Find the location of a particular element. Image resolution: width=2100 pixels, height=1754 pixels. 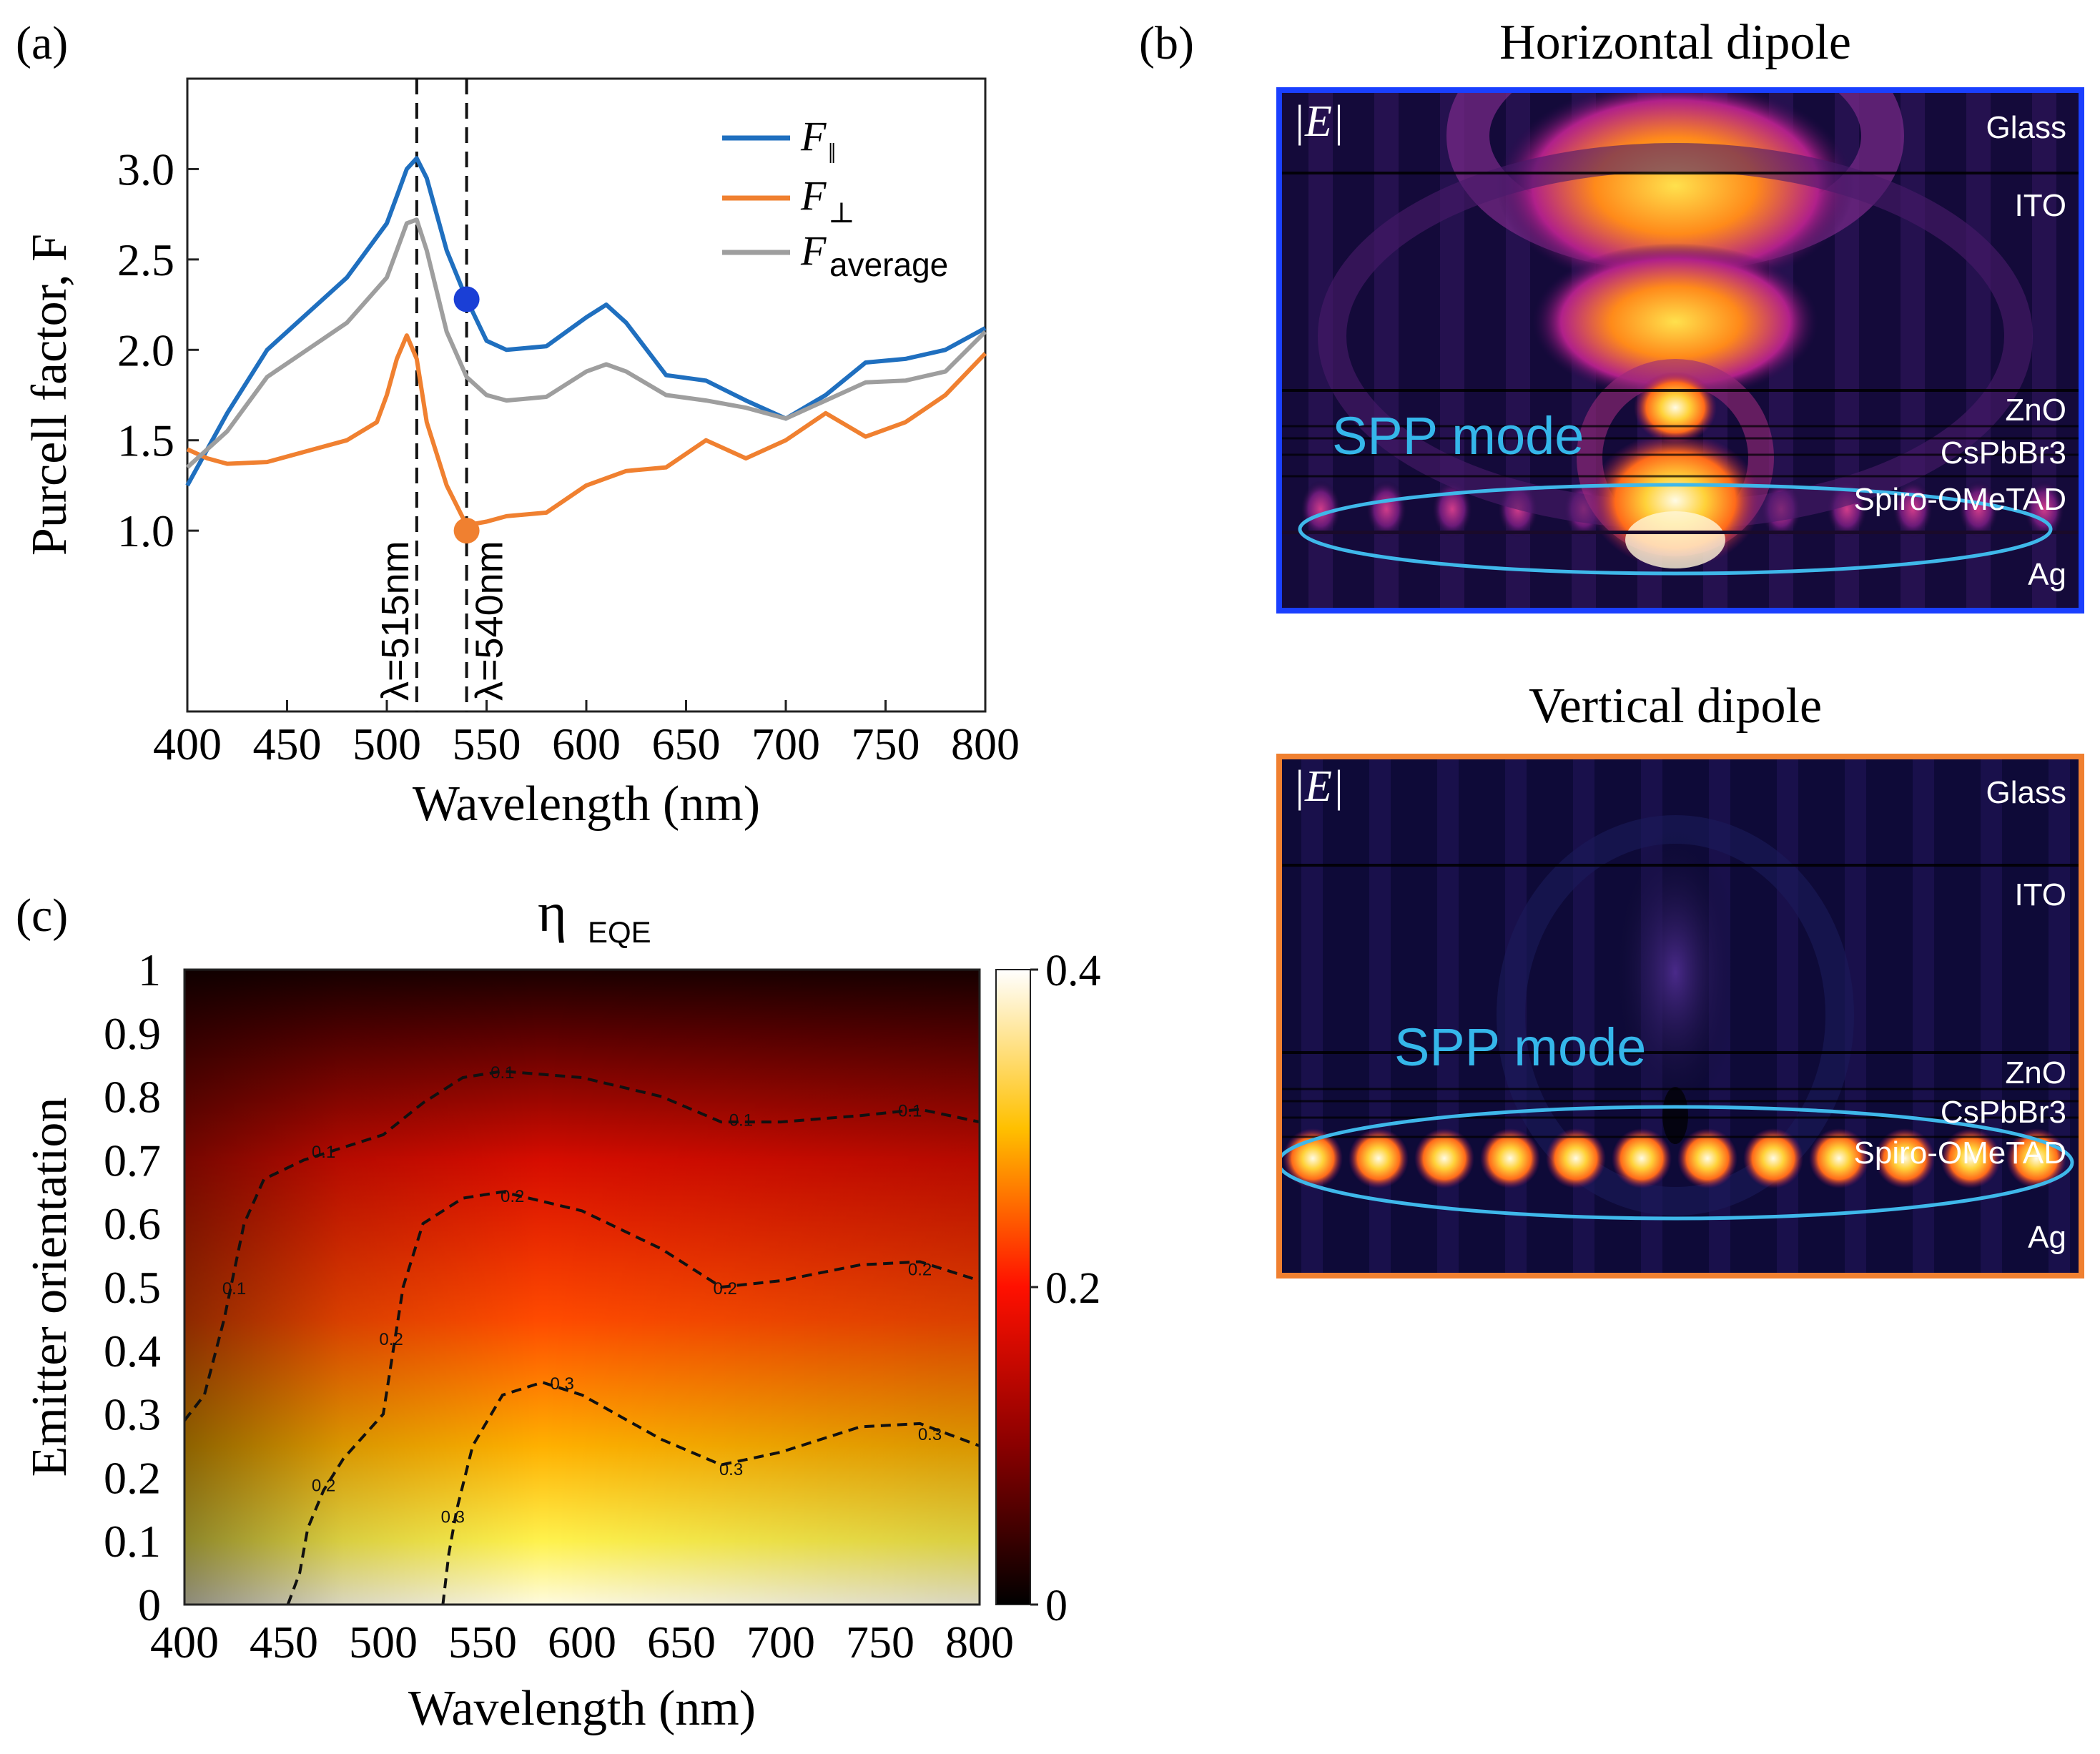

y-tick-label-a-1: 1.5 is located at coordinates (145, 440).